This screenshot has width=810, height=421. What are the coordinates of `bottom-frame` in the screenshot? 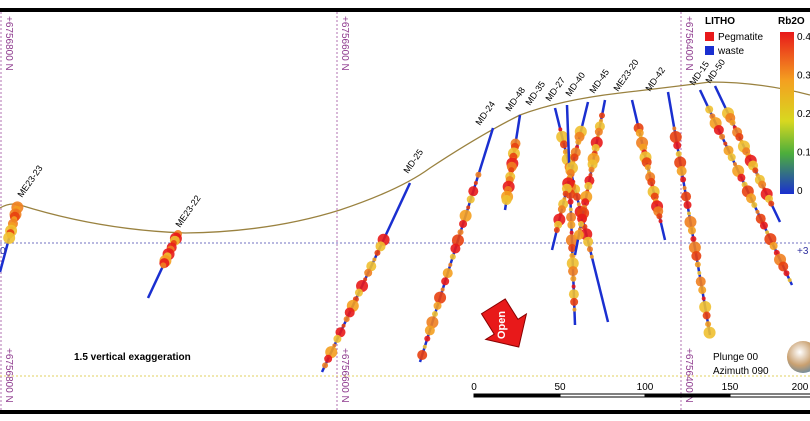 It's located at (405, 412).